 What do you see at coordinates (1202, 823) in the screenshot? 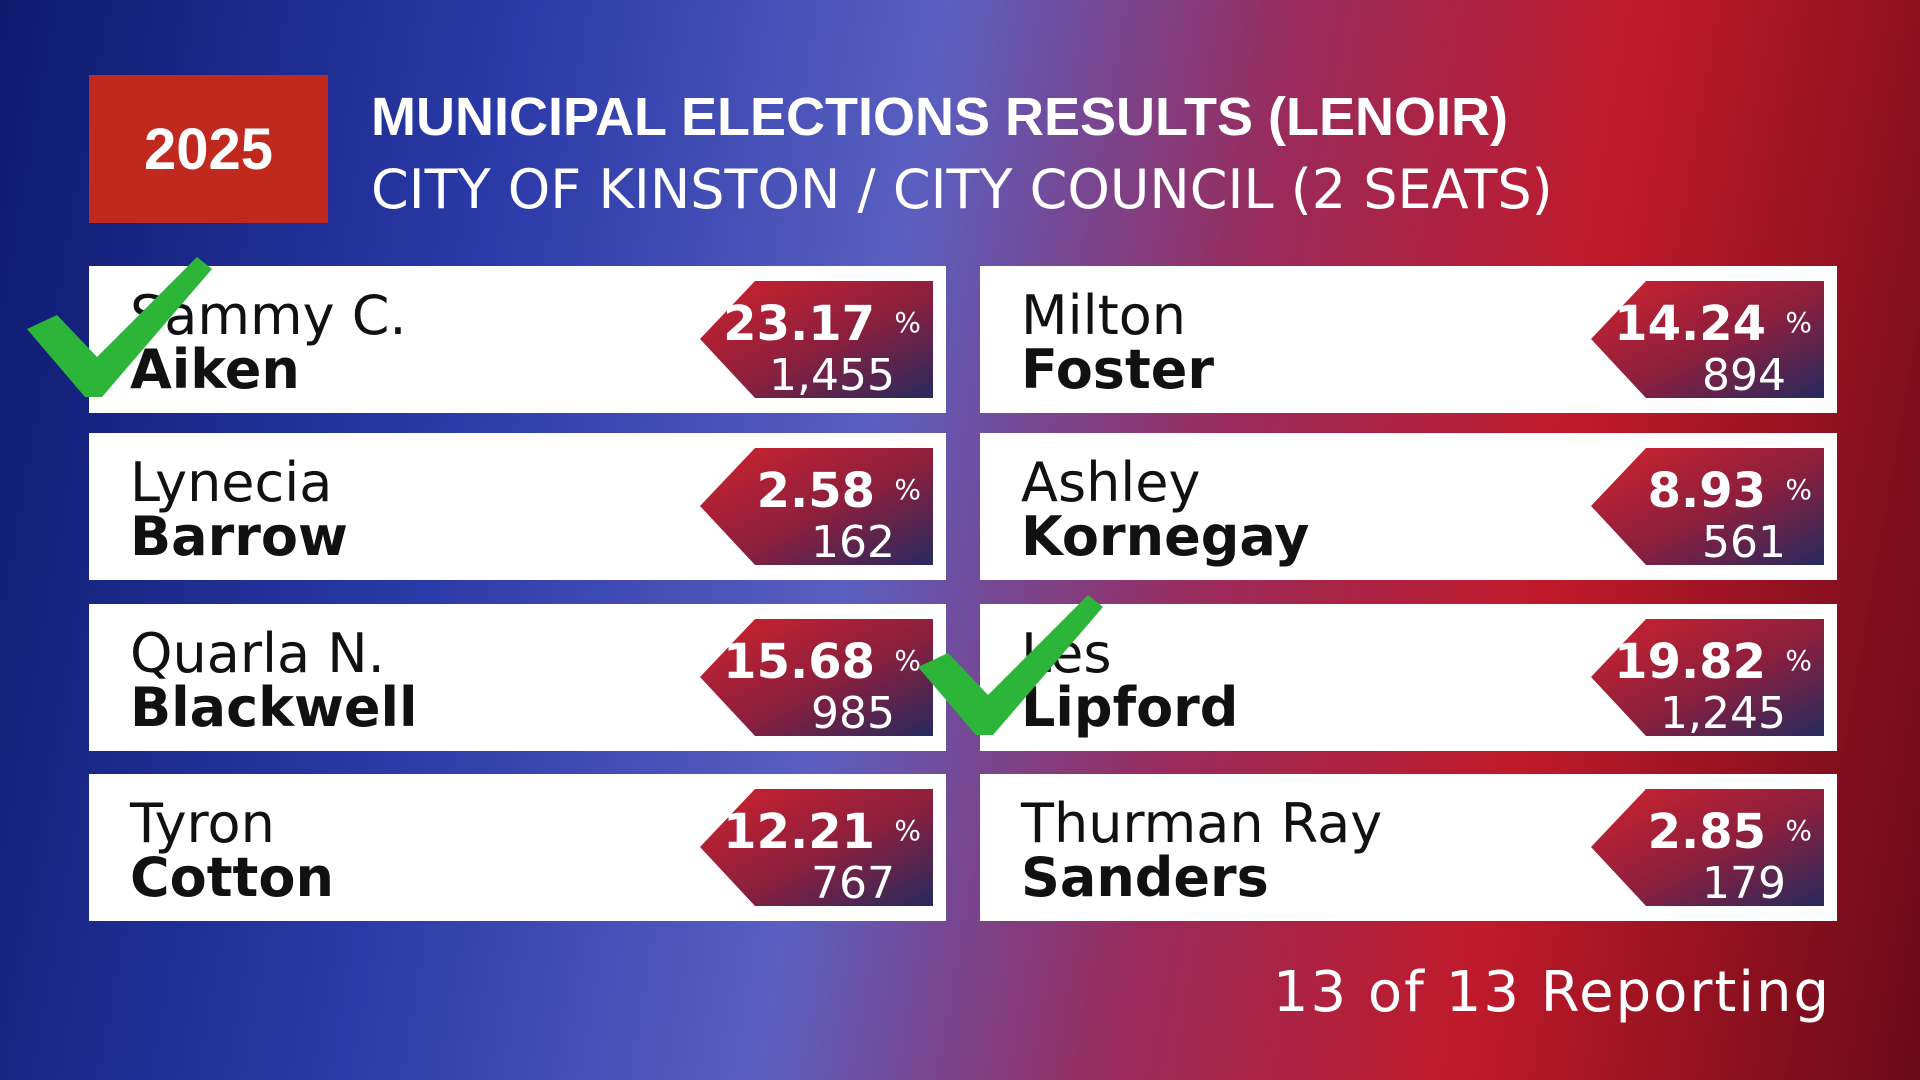
I see `first-name: Thurman Ray` at bounding box center [1202, 823].